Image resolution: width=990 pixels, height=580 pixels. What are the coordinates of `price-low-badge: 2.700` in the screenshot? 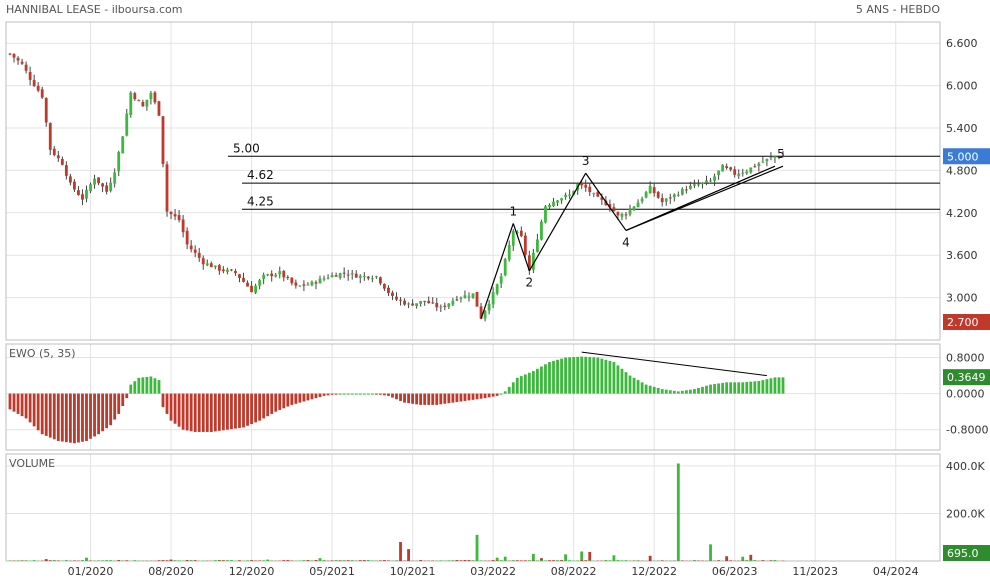 It's located at (963, 322).